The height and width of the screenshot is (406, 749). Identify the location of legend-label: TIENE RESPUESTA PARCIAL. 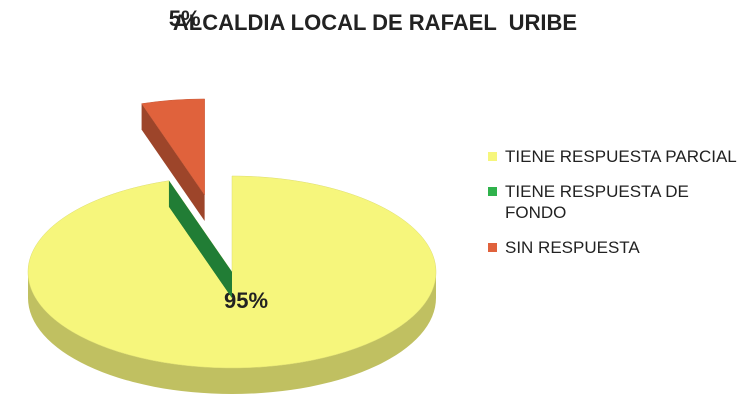
(621, 156).